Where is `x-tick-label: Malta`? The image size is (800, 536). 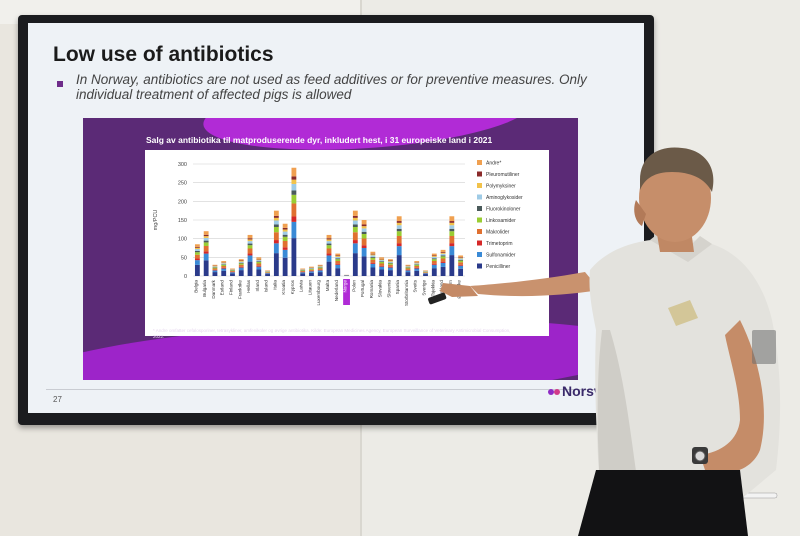 x-tick-label: Malta is located at coordinates (327, 286).